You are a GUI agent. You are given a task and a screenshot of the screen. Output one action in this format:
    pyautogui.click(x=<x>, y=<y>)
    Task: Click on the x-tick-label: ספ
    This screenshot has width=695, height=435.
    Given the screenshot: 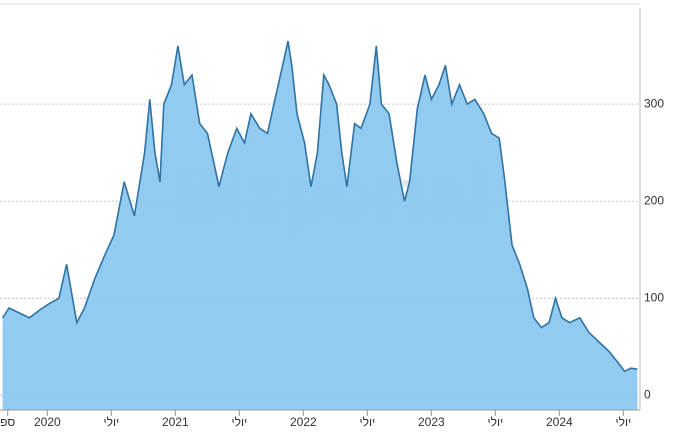 What is the action you would take?
    pyautogui.click(x=7, y=422)
    